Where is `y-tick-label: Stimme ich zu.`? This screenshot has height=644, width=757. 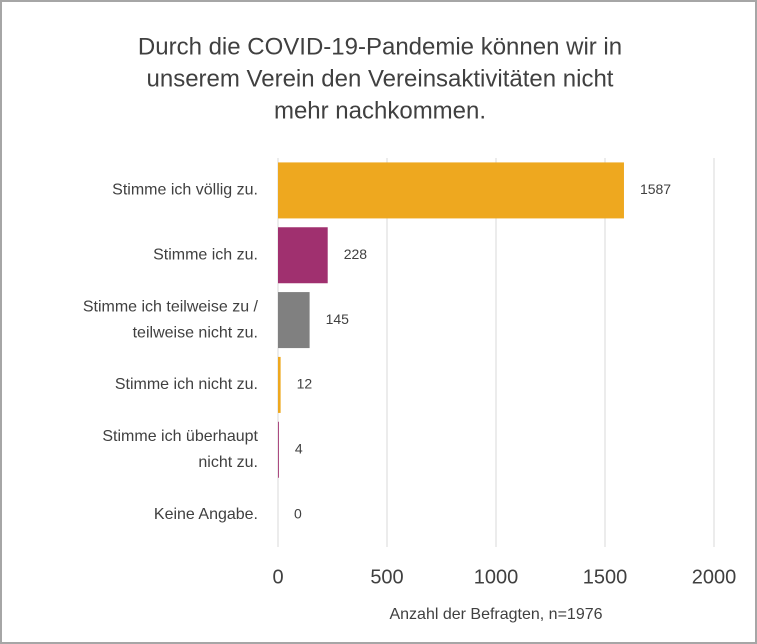 y-tick-label: Stimme ich zu. is located at coordinates (205, 254).